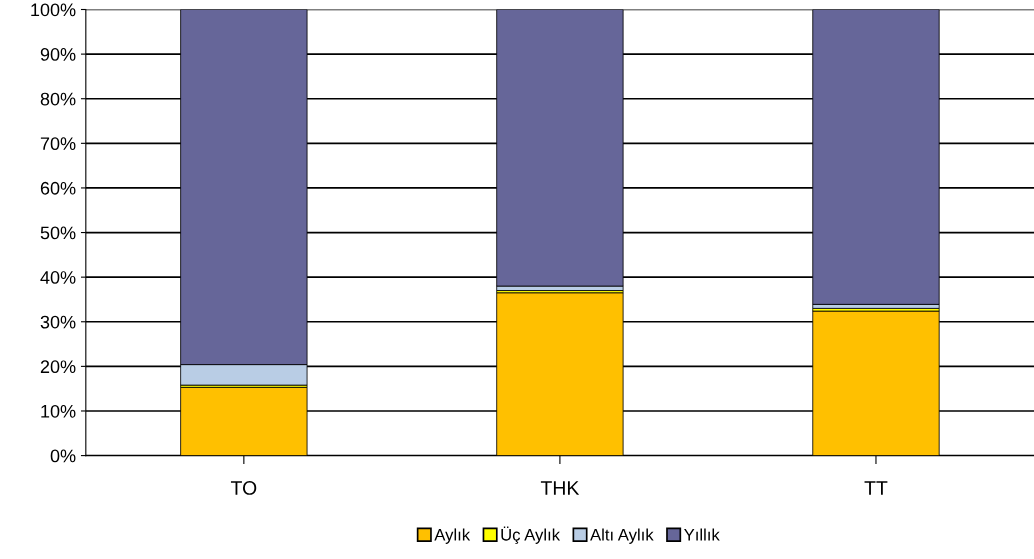 The width and height of the screenshot is (1034, 559). I want to click on y-tick-label: 70%, so click(58, 144).